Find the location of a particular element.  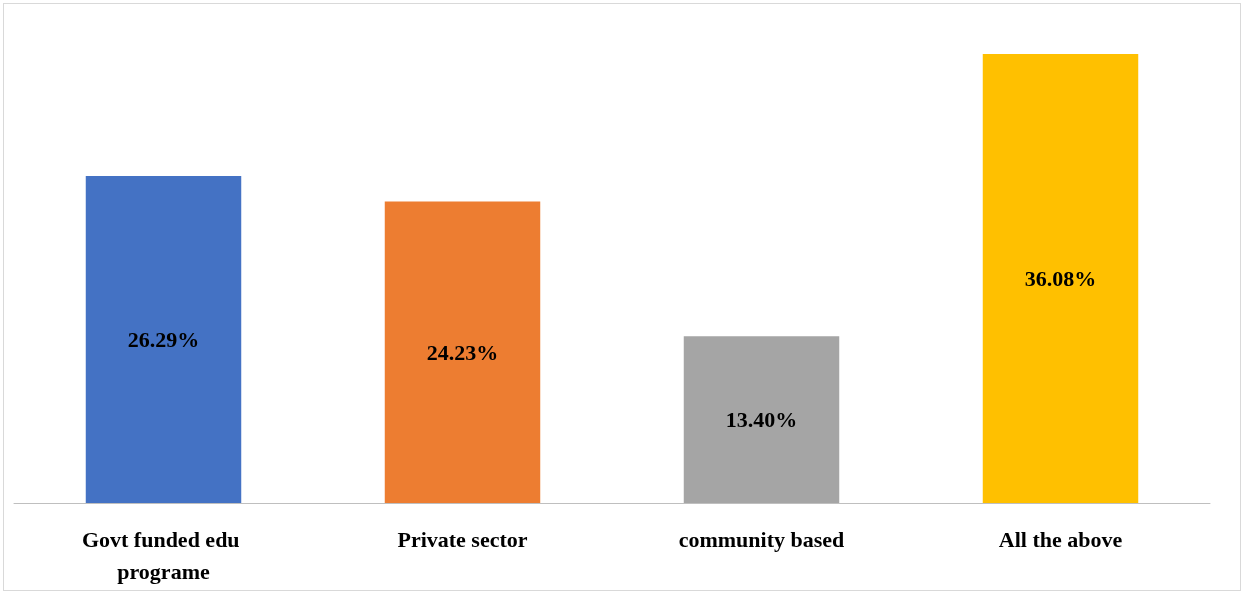

data-label: 24.23% is located at coordinates (462, 352).